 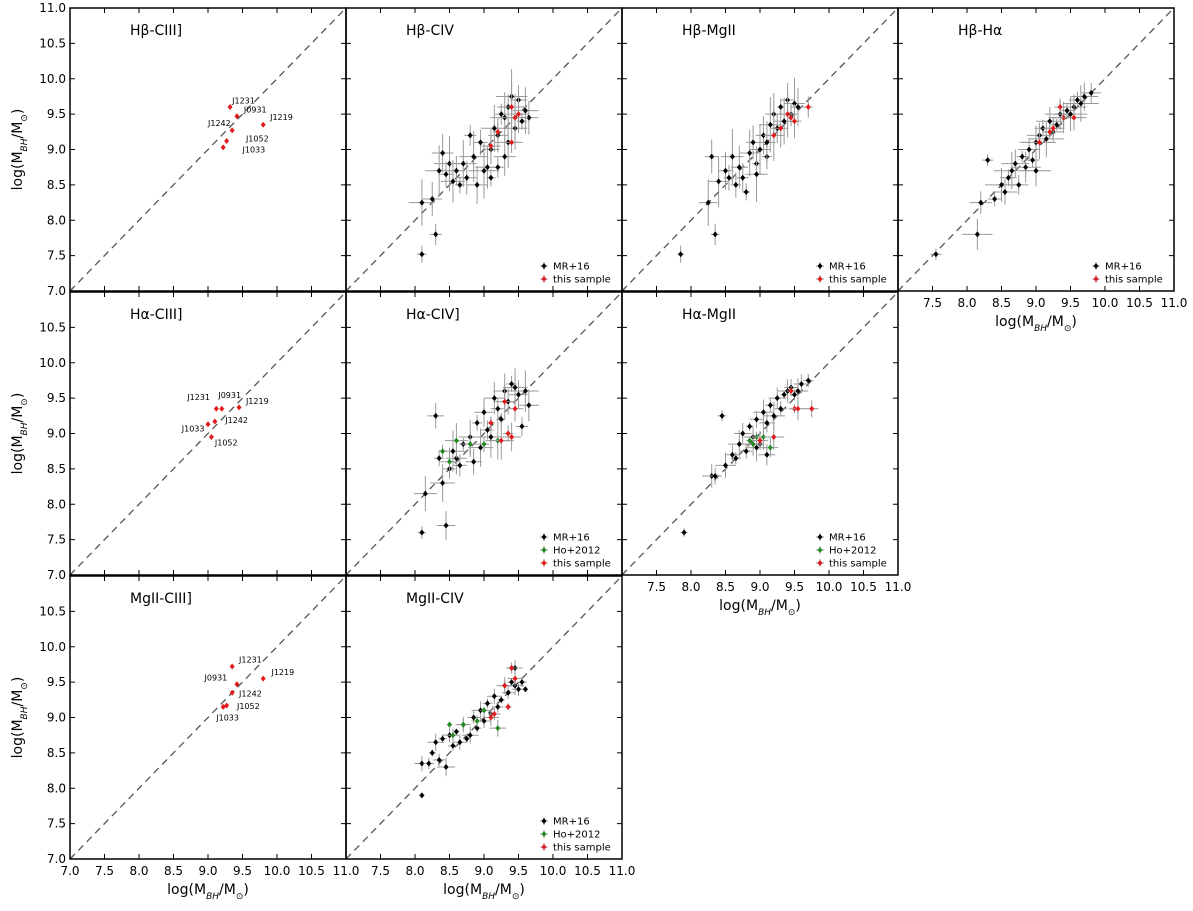 What do you see at coordinates (932, 303) in the screenshot?
I see `x-tick-label: 7.5` at bounding box center [932, 303].